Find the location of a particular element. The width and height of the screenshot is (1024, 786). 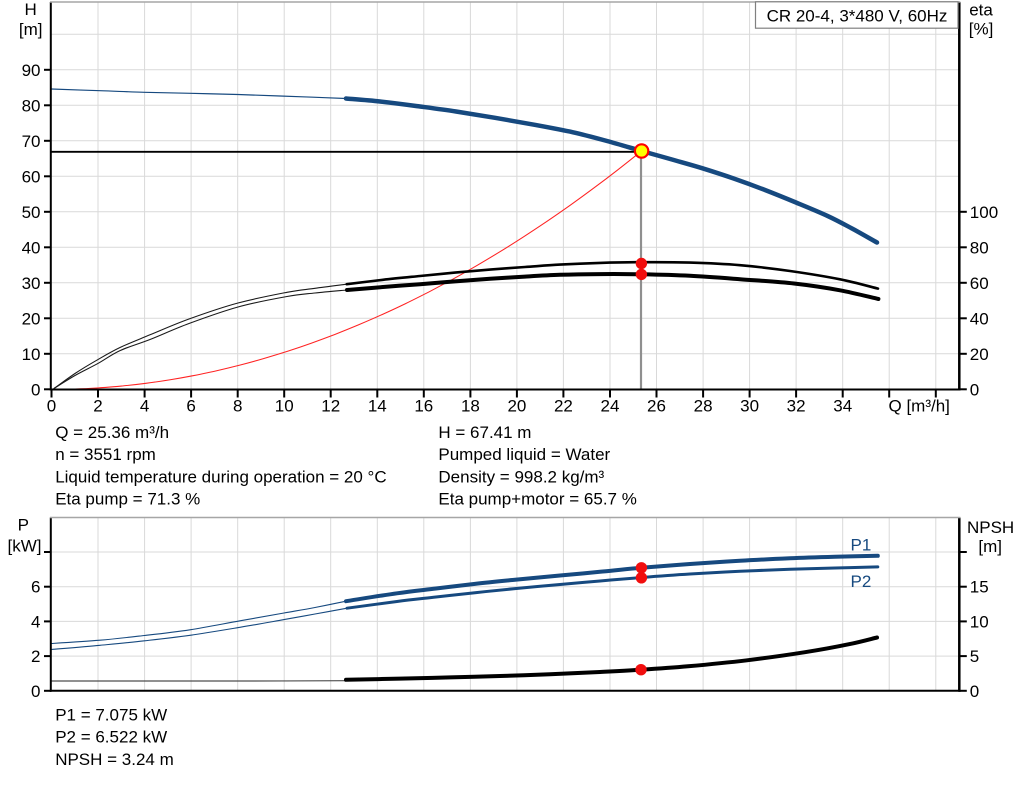

svg-text: 32 is located at coordinates (796, 406).